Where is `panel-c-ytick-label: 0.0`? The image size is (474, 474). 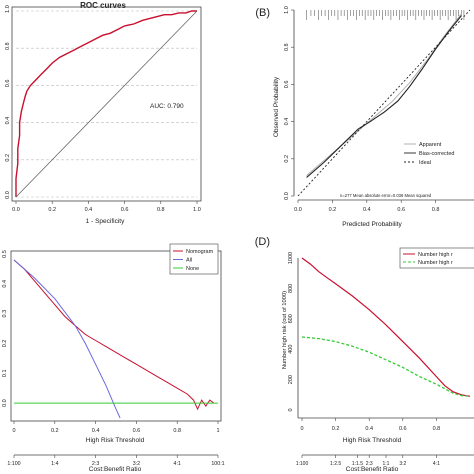
panel-c-ytick-label: 0.0 is located at coordinates (5, 403).